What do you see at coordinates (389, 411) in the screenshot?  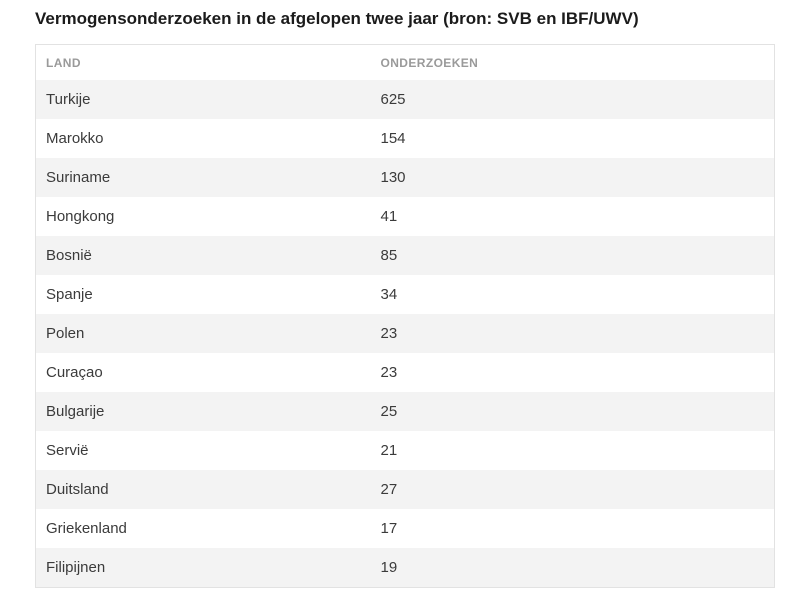 I see `cell-onderzoeken: 25` at bounding box center [389, 411].